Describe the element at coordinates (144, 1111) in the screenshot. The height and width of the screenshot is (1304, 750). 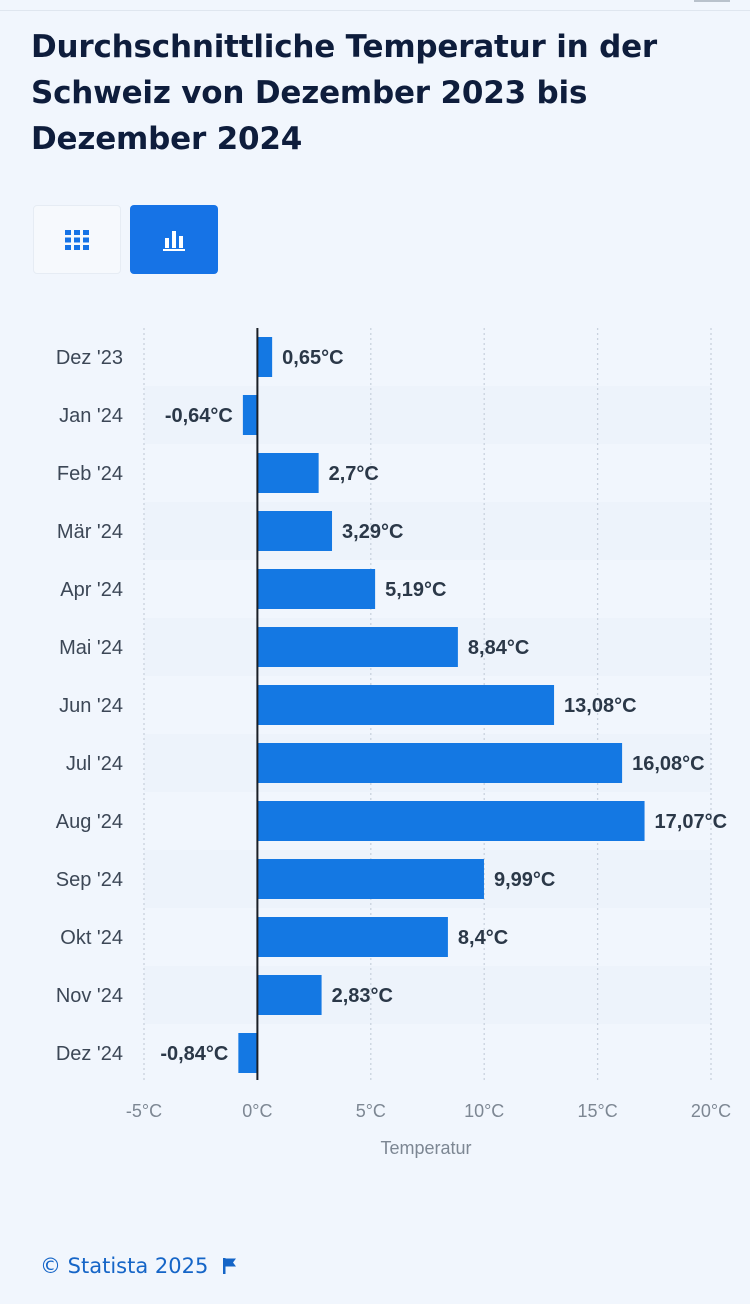
I see `x-tick-label: -5°C` at that location.